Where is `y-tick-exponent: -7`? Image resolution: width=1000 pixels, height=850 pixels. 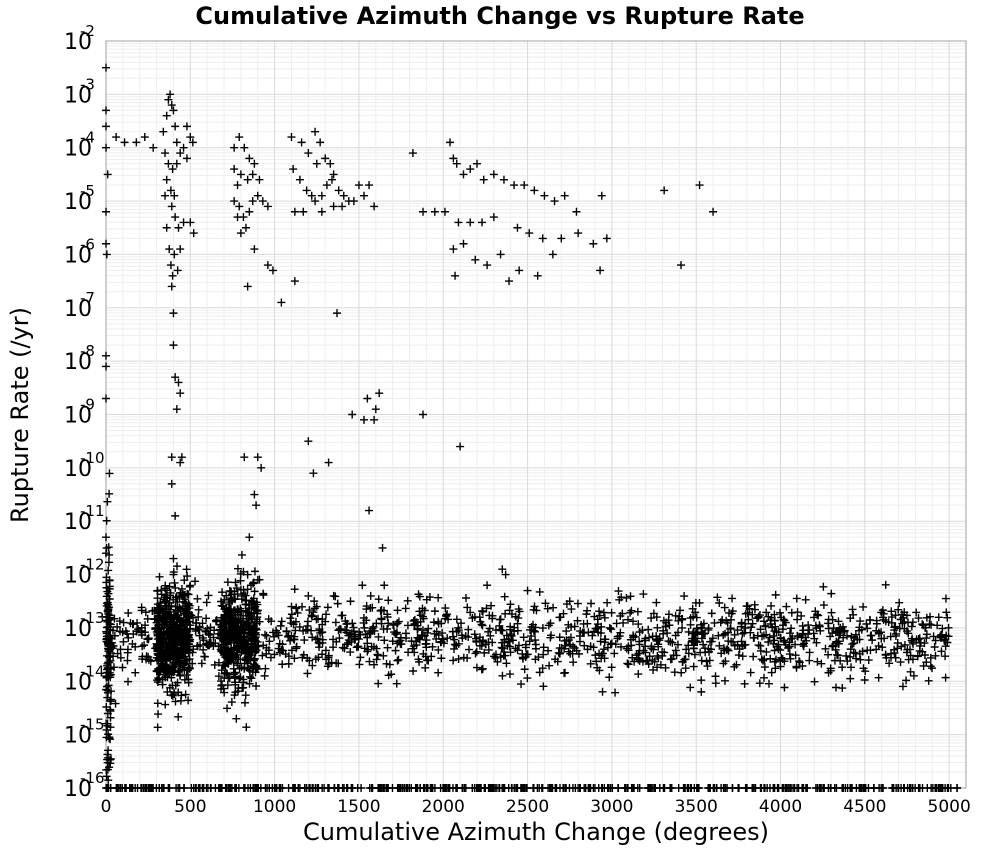
y-tick-exponent: -7 is located at coordinates (87, 298).